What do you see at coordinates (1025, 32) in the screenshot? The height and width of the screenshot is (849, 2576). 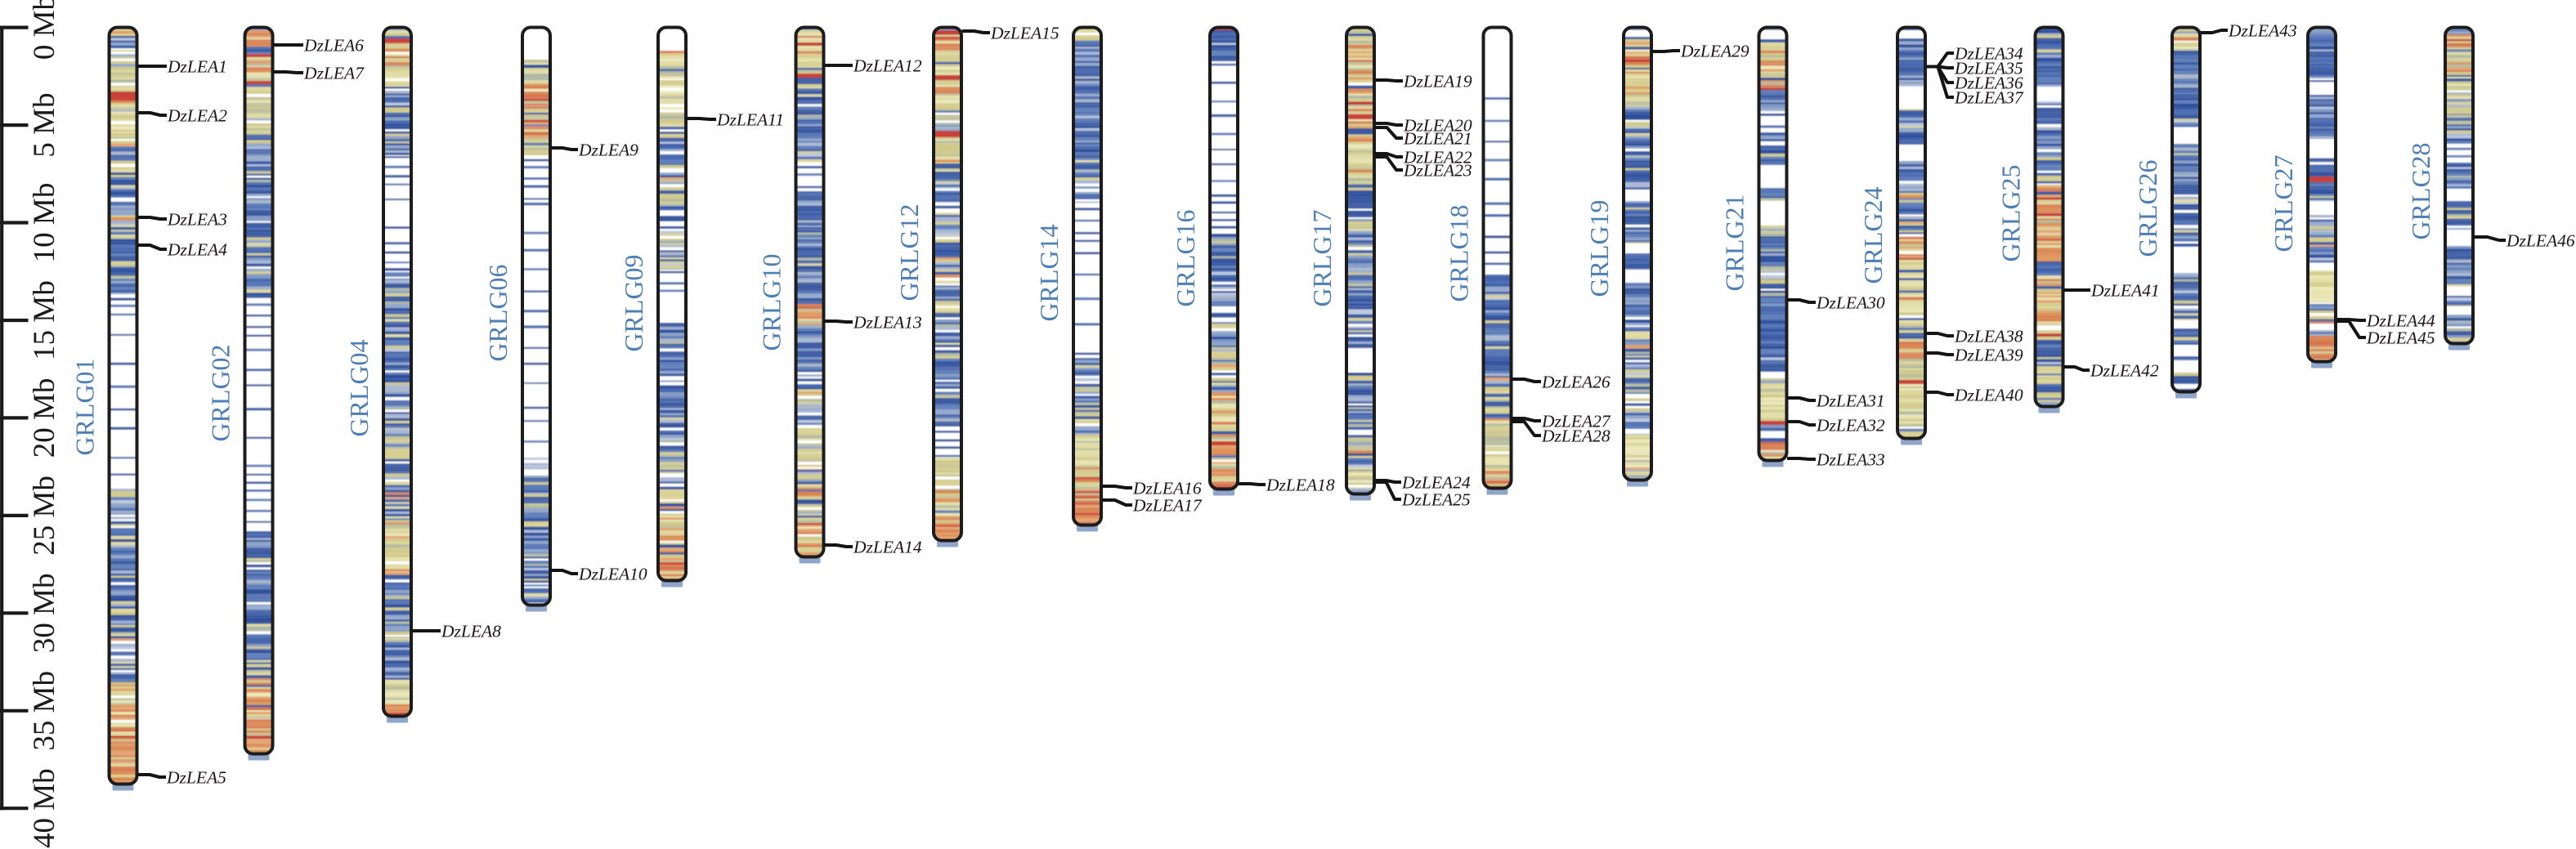 I see `svg-text: DzLEA15` at bounding box center [1025, 32].